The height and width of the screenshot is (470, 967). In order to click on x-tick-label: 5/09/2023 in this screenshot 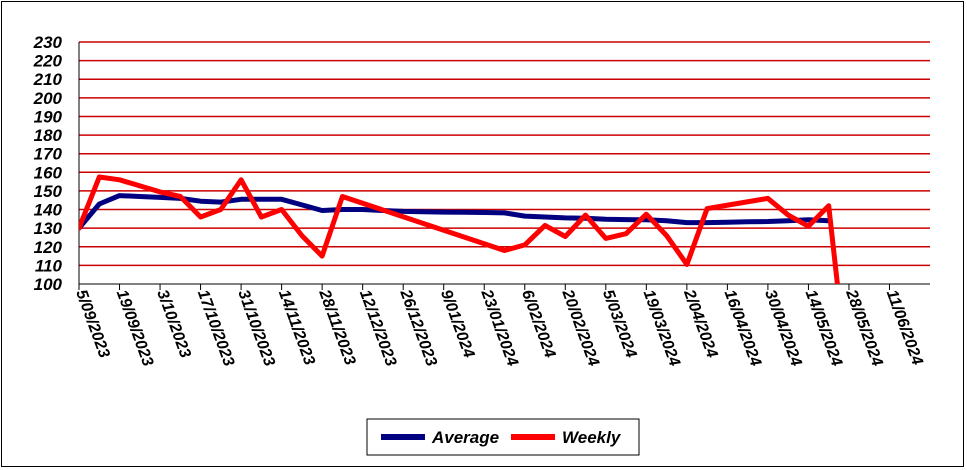, I will do `click(92, 324)`.